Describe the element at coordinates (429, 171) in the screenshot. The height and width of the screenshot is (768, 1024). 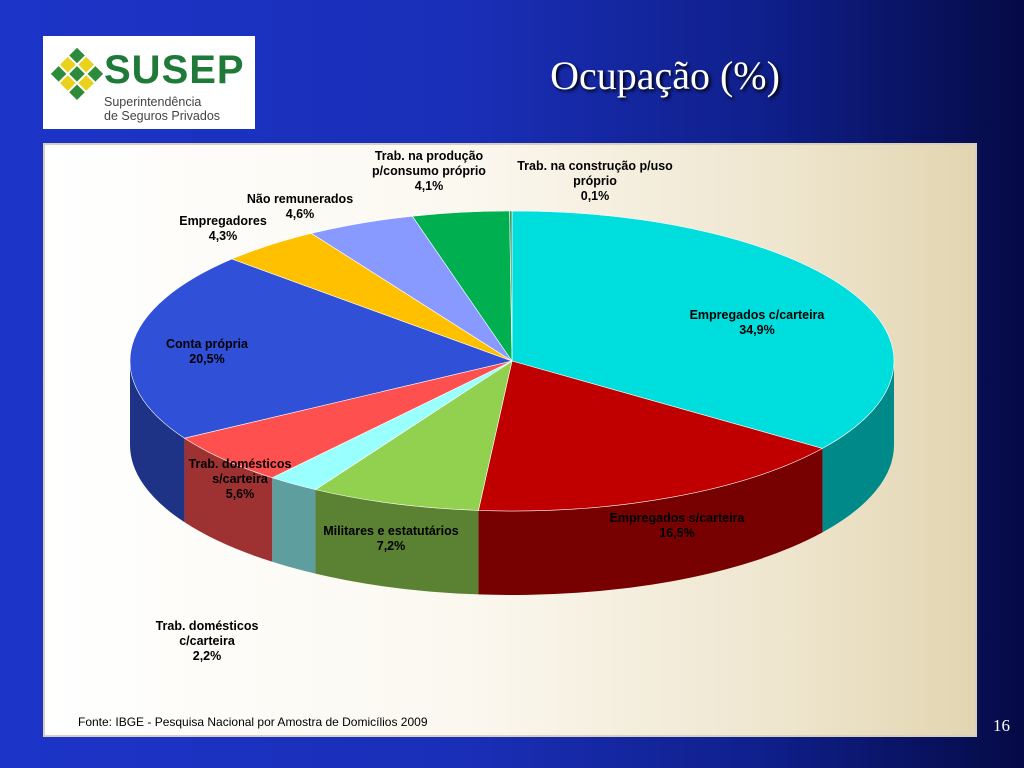
I see `pie-label-8: Trab. na produção p/consumo próprio 4,1%` at that location.